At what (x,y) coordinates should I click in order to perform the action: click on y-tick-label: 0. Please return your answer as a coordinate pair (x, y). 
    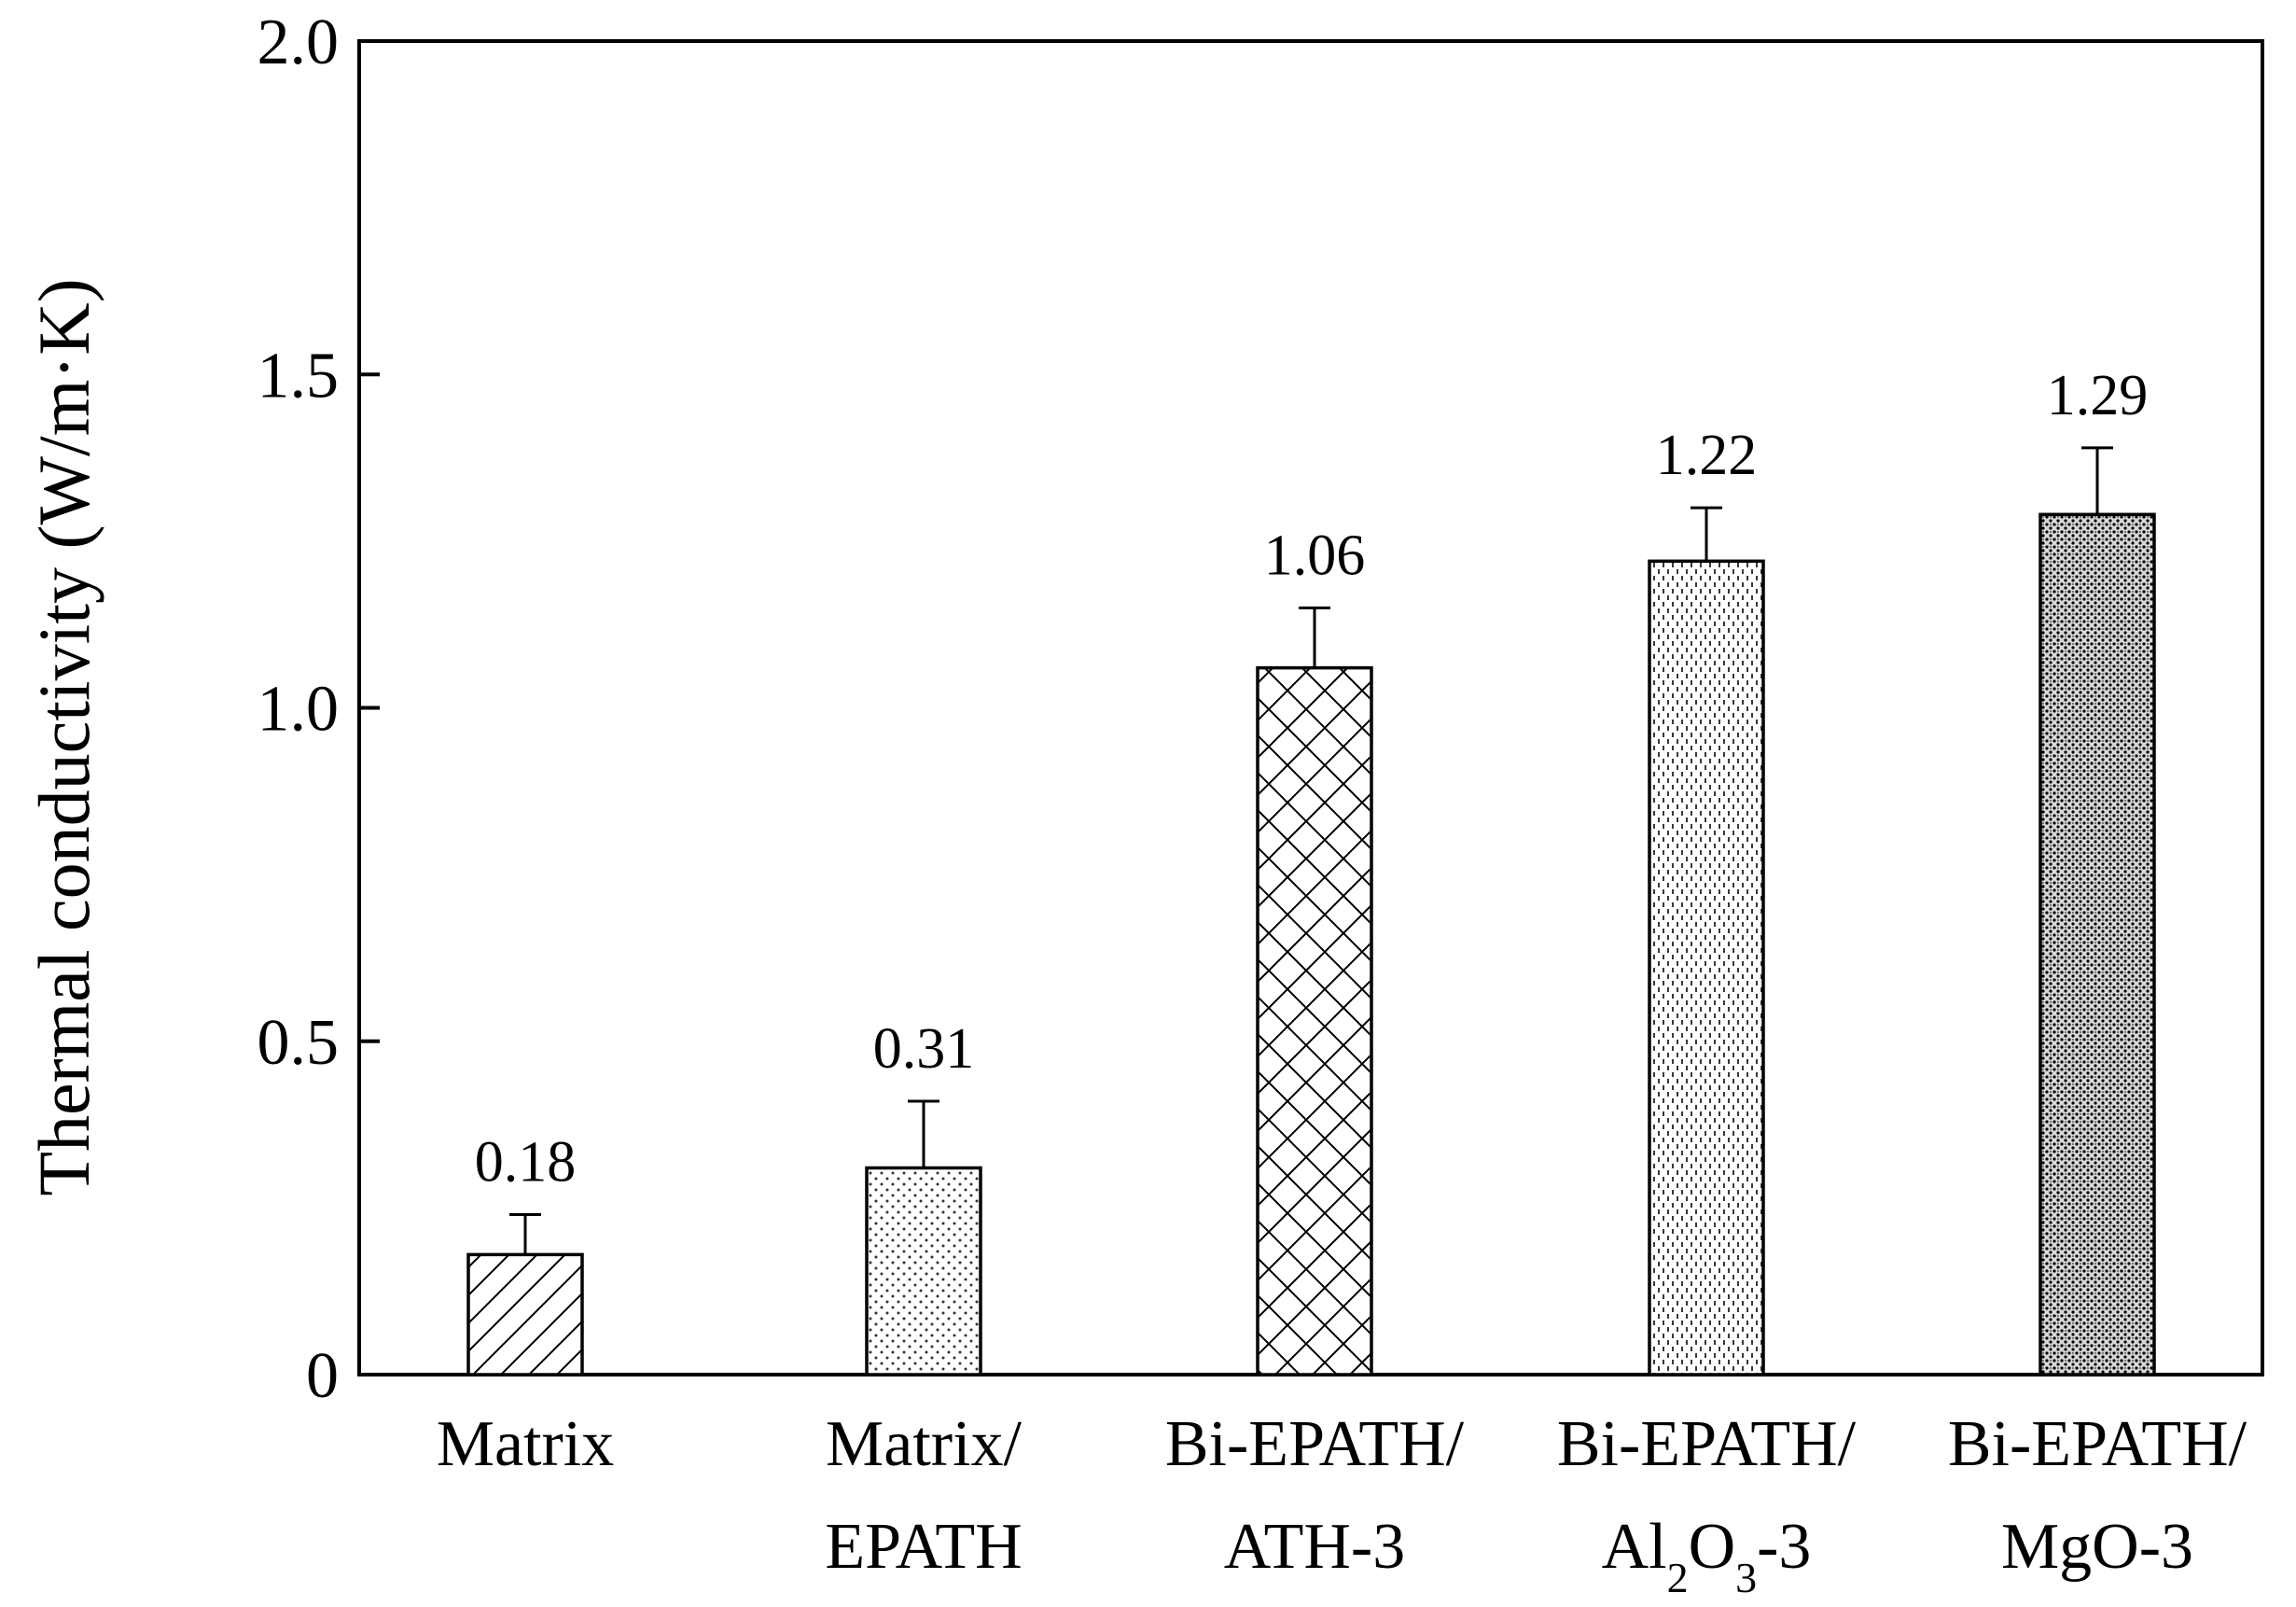
    Looking at the image, I should click on (323, 1376).